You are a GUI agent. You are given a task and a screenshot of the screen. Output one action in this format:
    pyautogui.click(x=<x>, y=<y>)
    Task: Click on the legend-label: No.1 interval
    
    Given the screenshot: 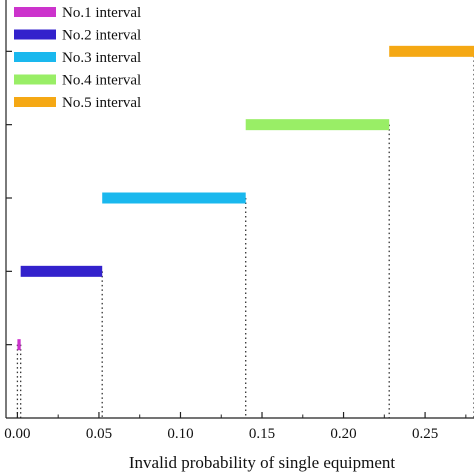 What is the action you would take?
    pyautogui.click(x=101, y=13)
    